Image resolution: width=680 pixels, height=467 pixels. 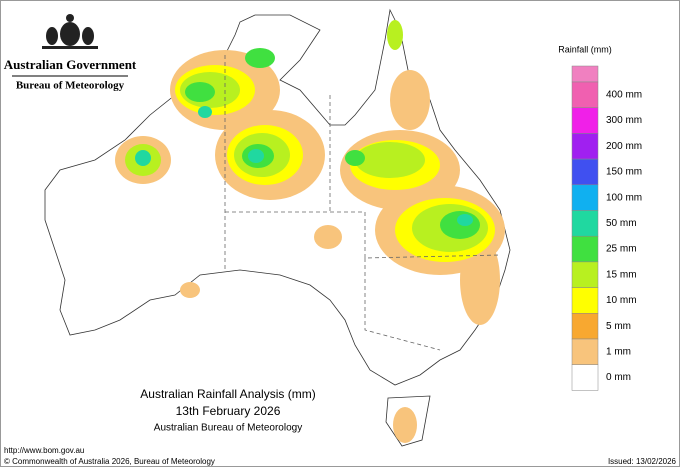 What do you see at coordinates (624, 146) in the screenshot?
I see `legend-label: 200 mm` at bounding box center [624, 146].